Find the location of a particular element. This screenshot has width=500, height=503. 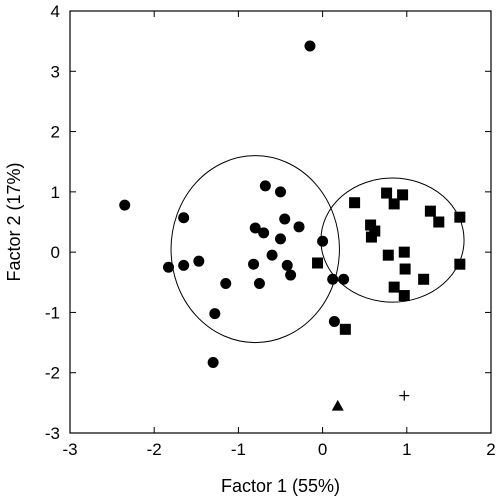

group-ellipse is located at coordinates (255, 249).